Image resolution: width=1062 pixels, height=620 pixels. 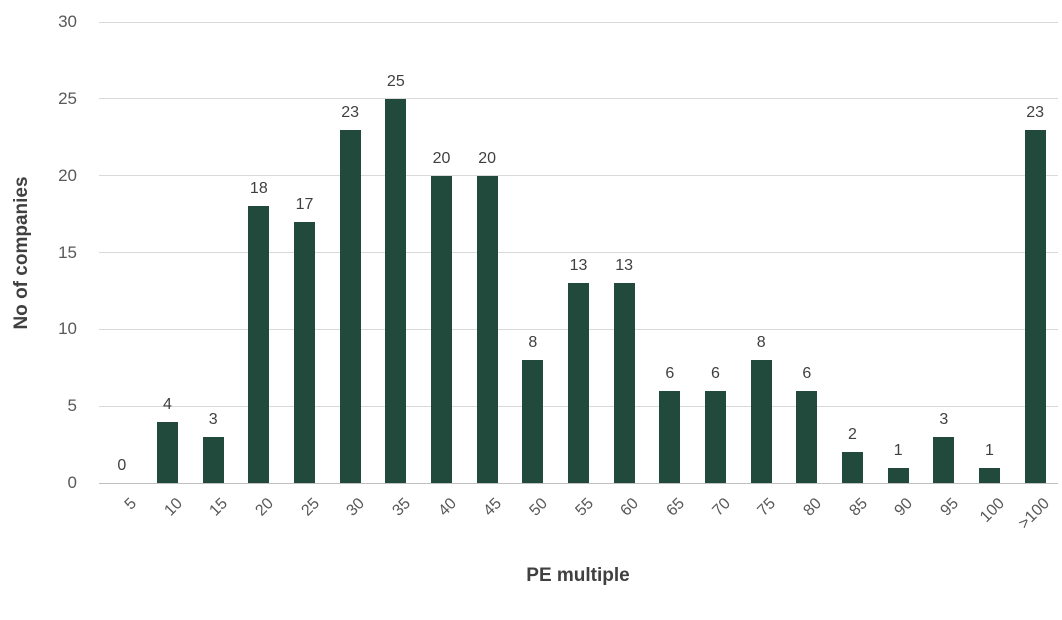 What do you see at coordinates (1034, 514) in the screenshot?
I see `x-tick-label: >100` at bounding box center [1034, 514].